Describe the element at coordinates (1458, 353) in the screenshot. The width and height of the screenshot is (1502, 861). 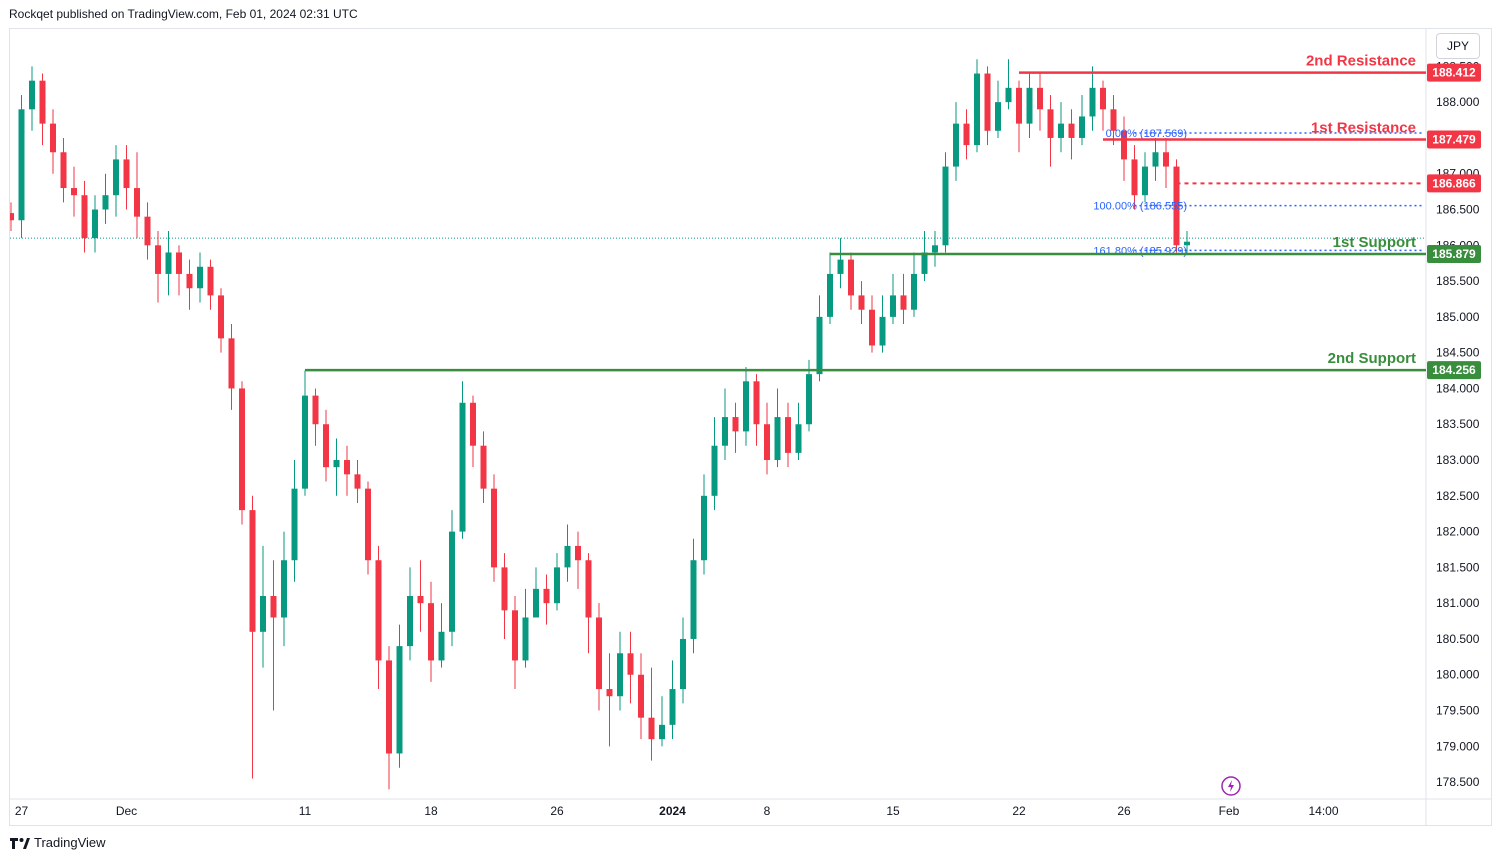
I see `y-tick-label: 184.500` at that location.